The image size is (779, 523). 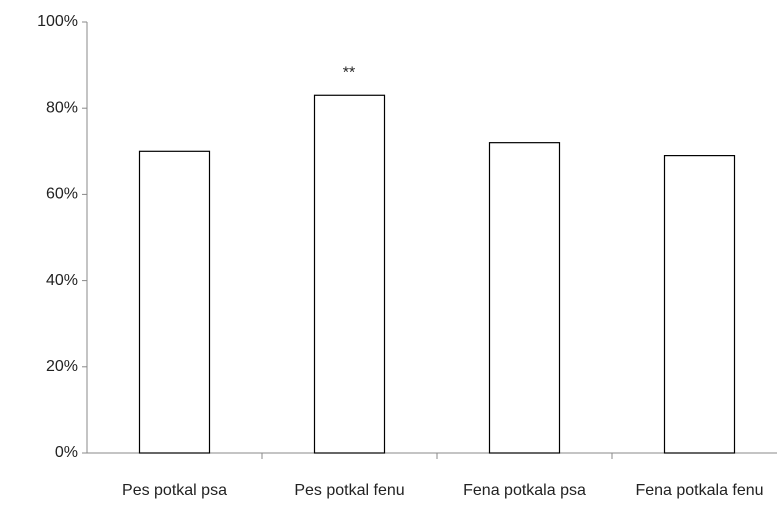 I want to click on x-tick-label: Fena potkala psa, so click(x=524, y=490).